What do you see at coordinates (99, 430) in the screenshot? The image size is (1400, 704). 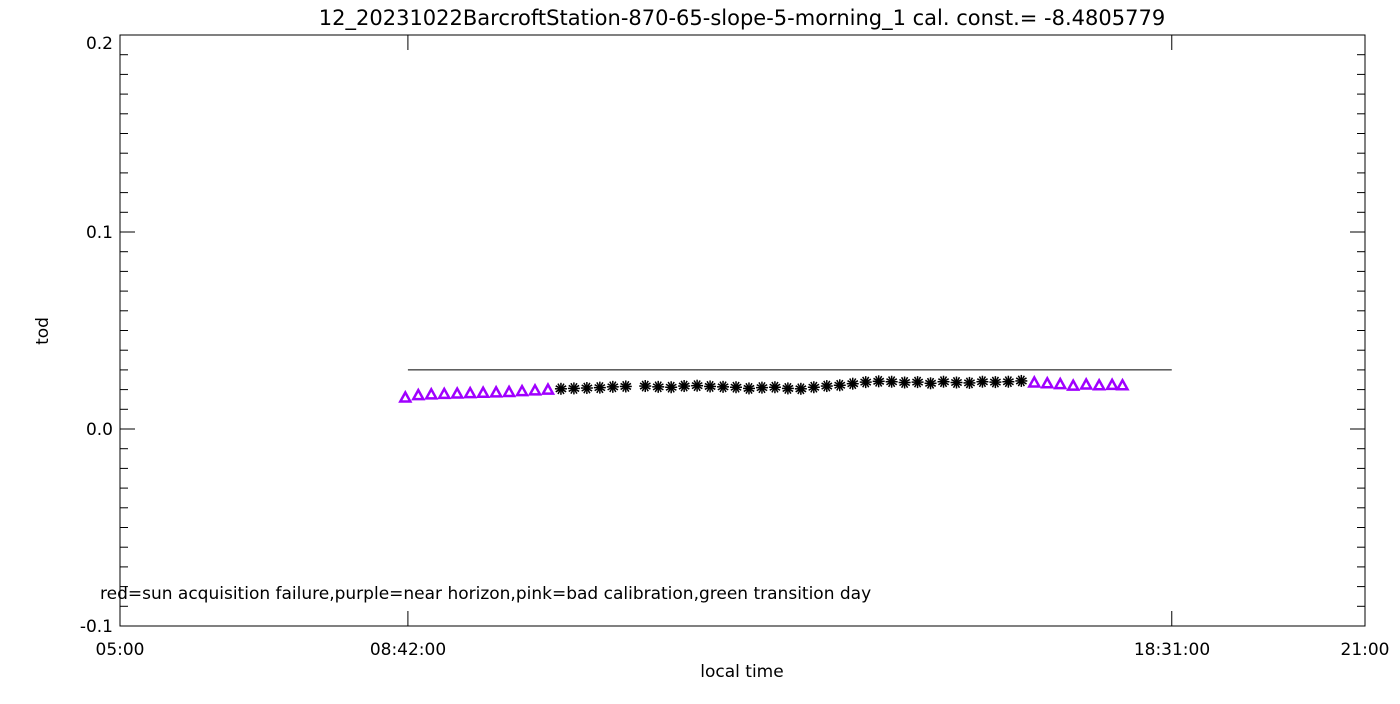 I see `y-tick-label: 0.0` at bounding box center [99, 430].